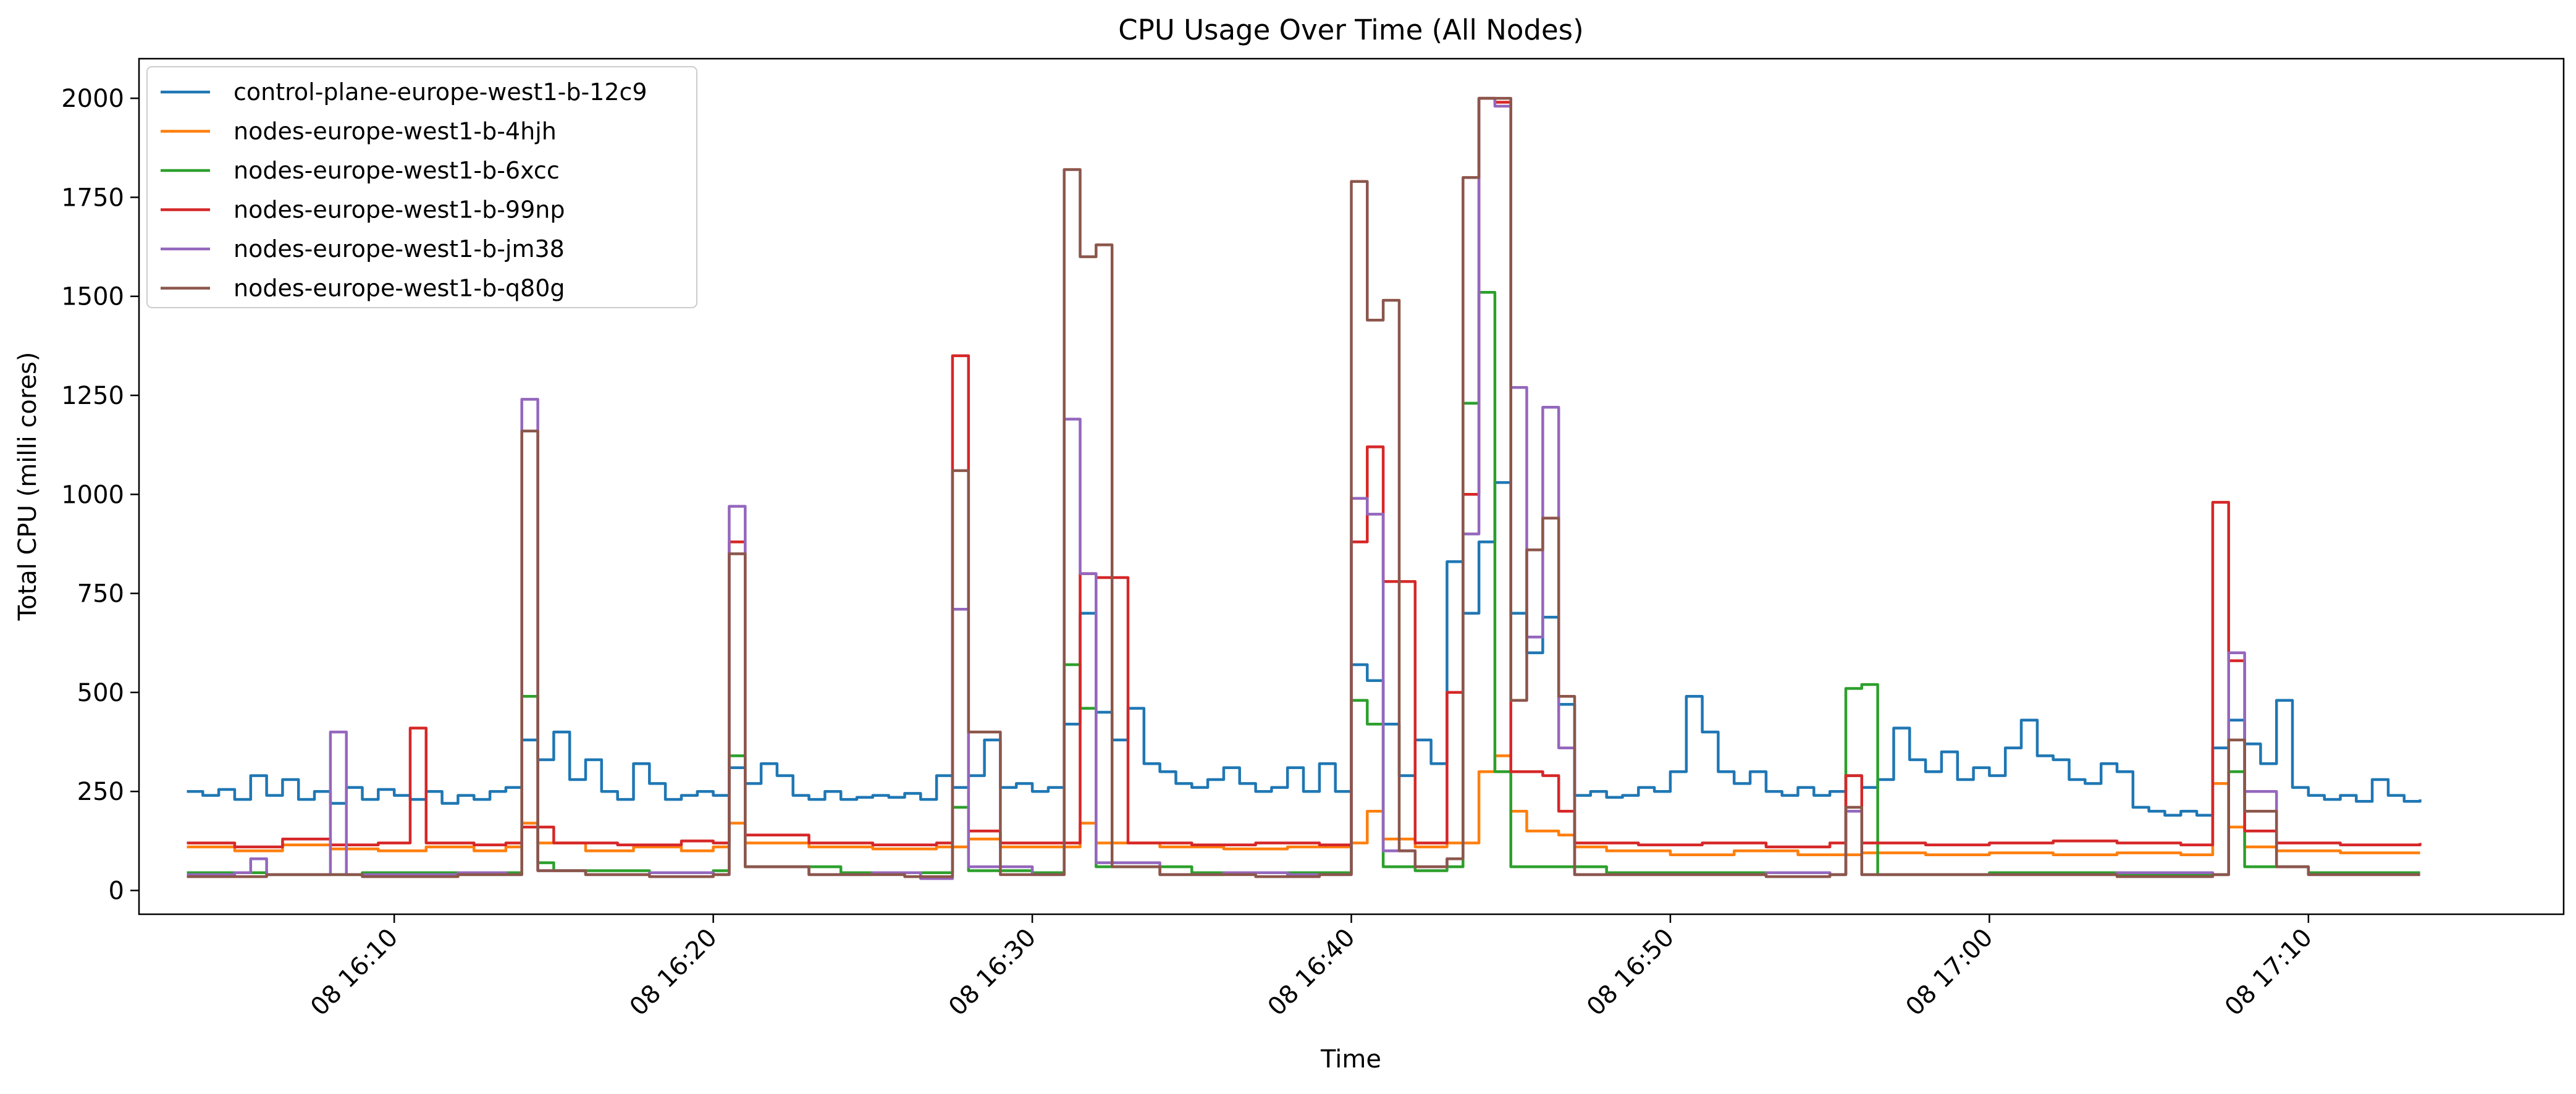  Describe the element at coordinates (1949, 973) in the screenshot. I see `x-tick-label: 08 17:00` at that location.